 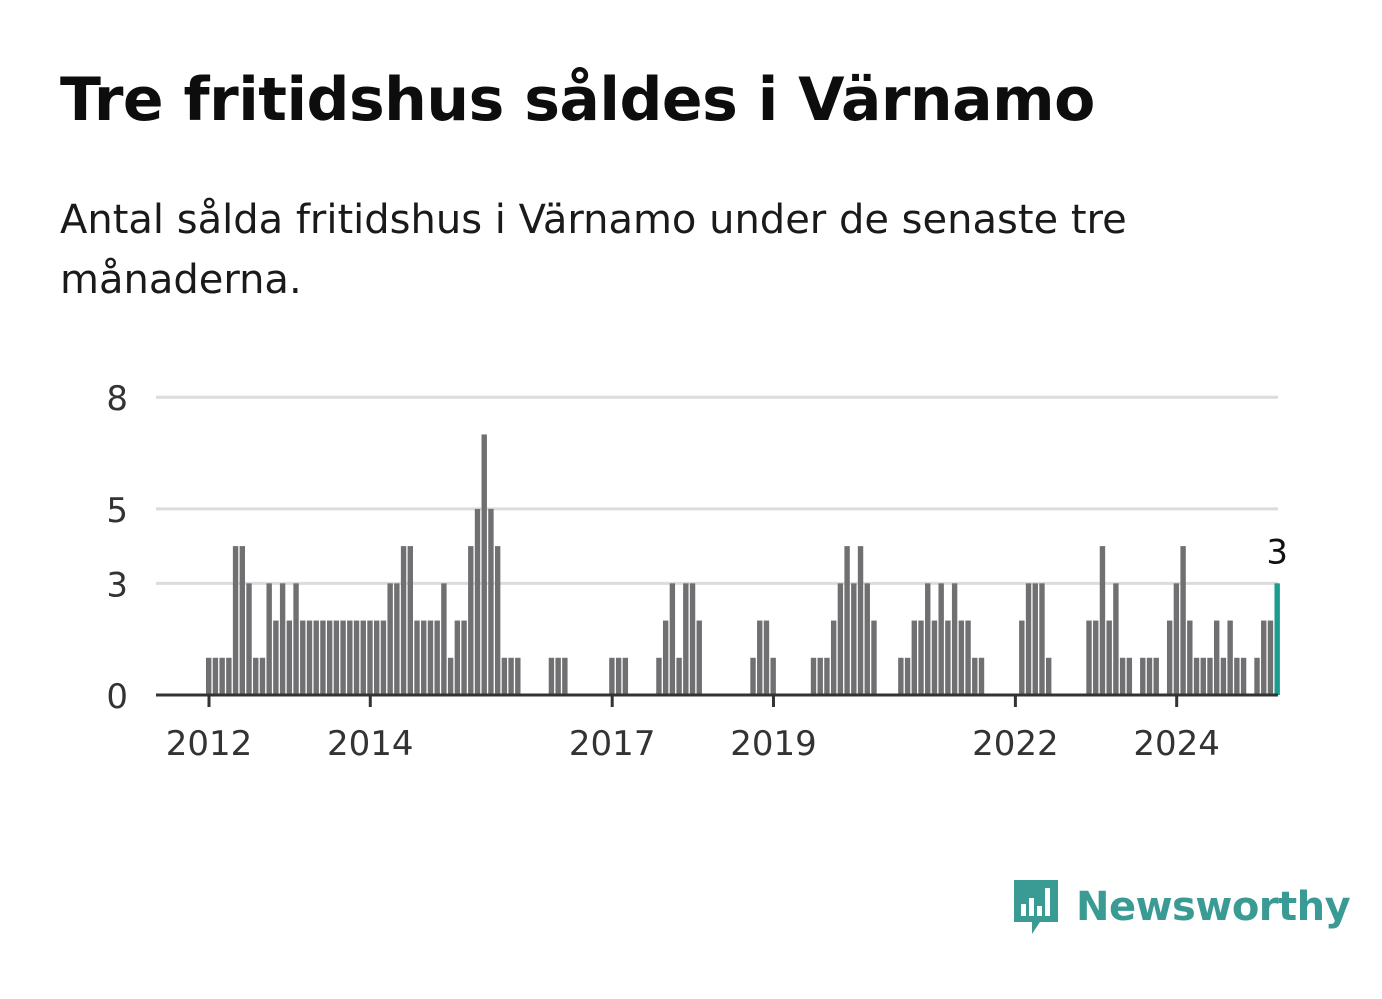 What do you see at coordinates (117, 697) in the screenshot?
I see `y-tick-label: 0` at bounding box center [117, 697].